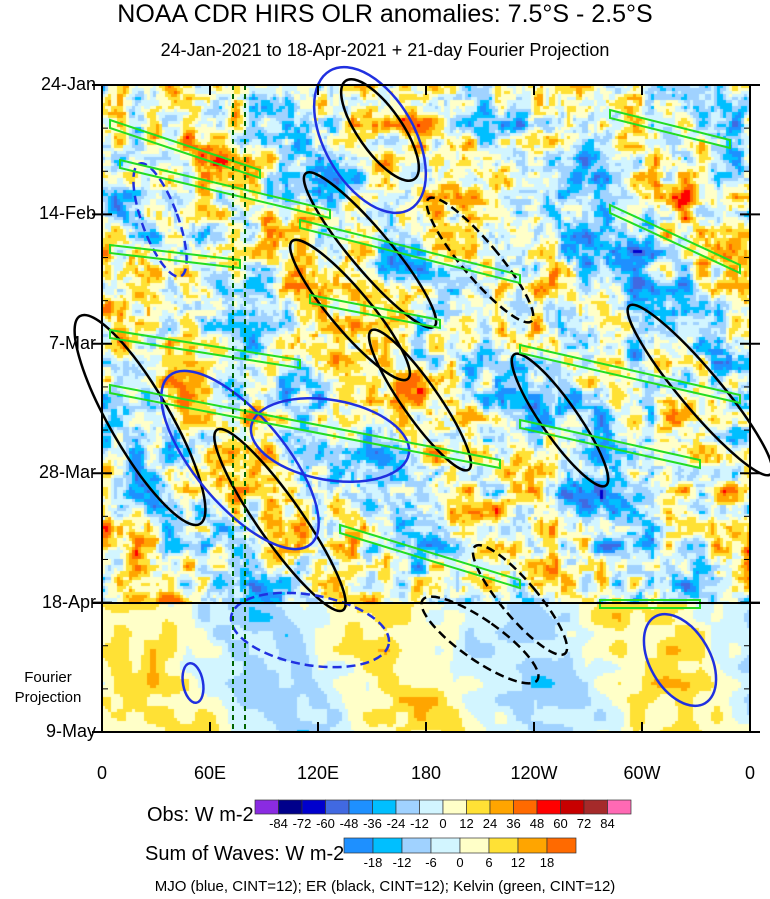  I want to click on obs-colorbar-label: 0, so click(443, 823).